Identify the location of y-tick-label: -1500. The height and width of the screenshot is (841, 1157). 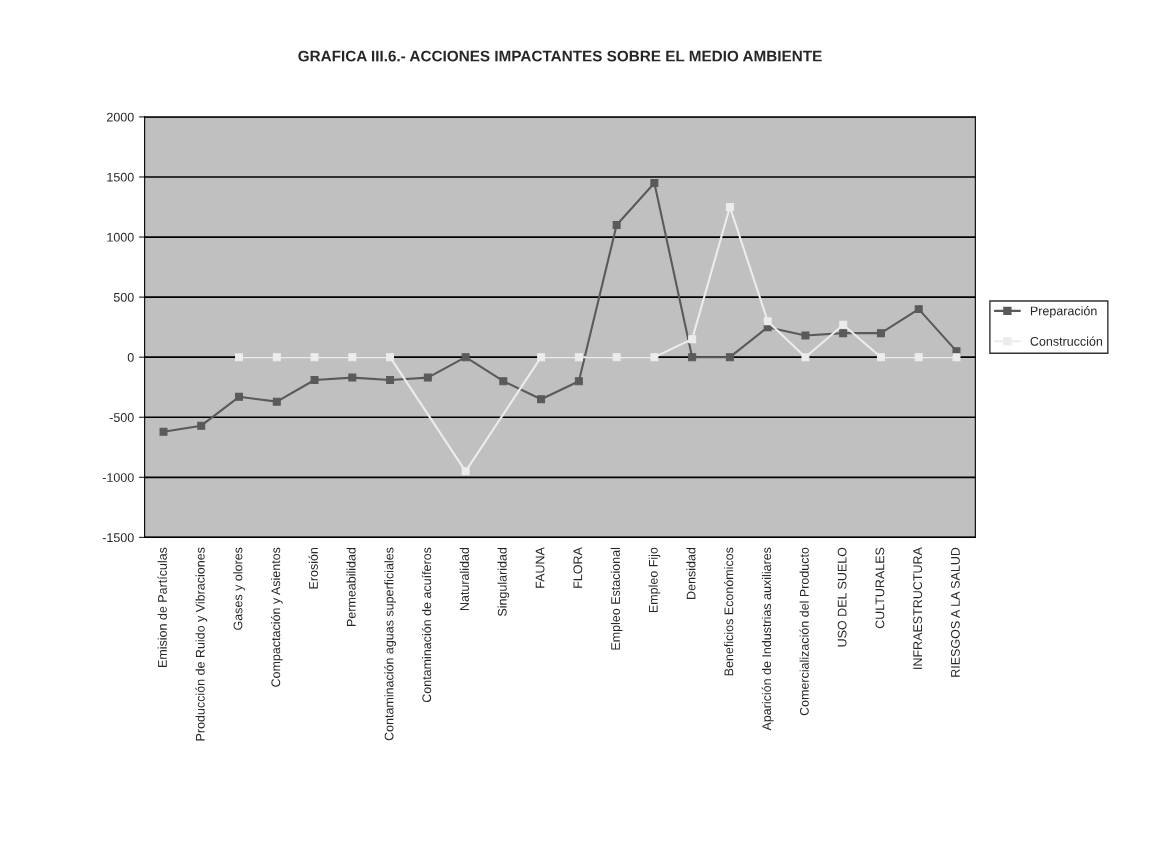
(118, 538).